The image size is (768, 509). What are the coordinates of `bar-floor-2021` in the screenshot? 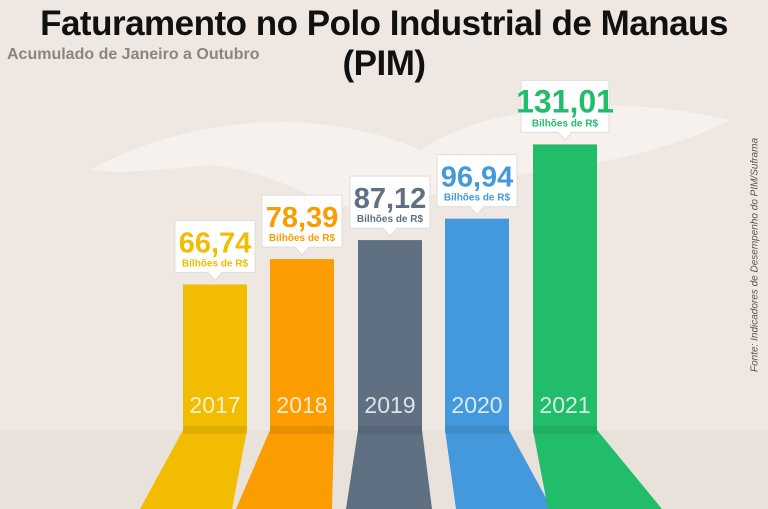 It's located at (597, 469).